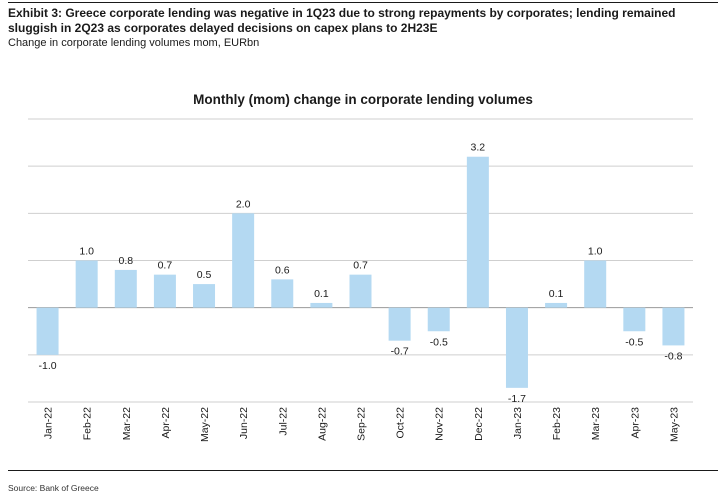  What do you see at coordinates (363, 470) in the screenshot?
I see `footer-rule` at bounding box center [363, 470].